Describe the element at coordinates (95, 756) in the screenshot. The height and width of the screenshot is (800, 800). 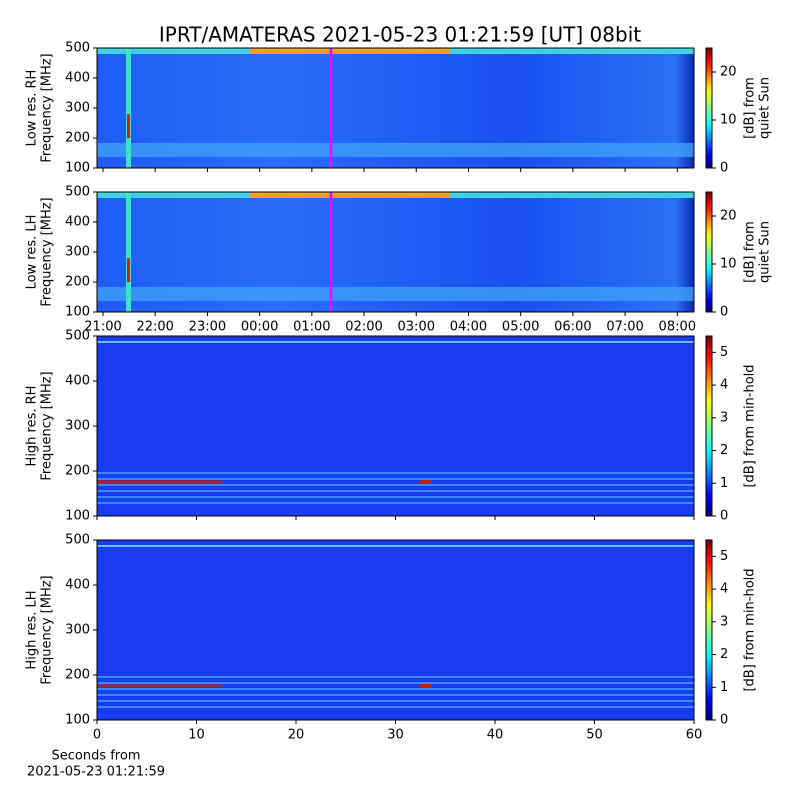
I see `x-axis-label: Seconds from` at that location.